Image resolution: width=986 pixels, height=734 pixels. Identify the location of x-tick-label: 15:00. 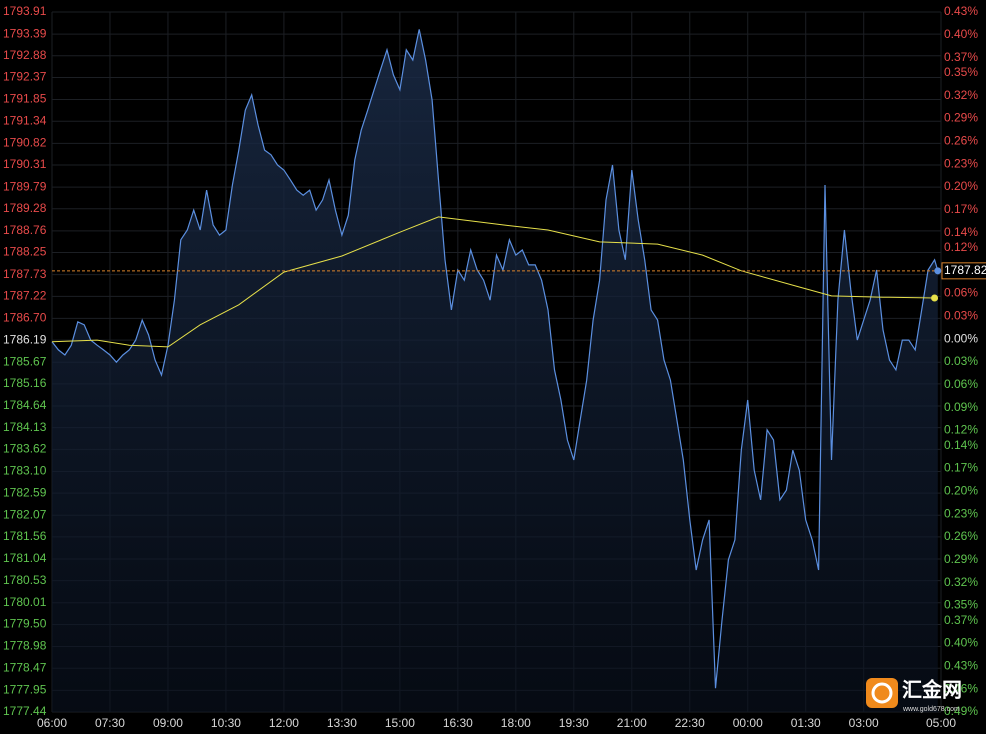
(400, 723).